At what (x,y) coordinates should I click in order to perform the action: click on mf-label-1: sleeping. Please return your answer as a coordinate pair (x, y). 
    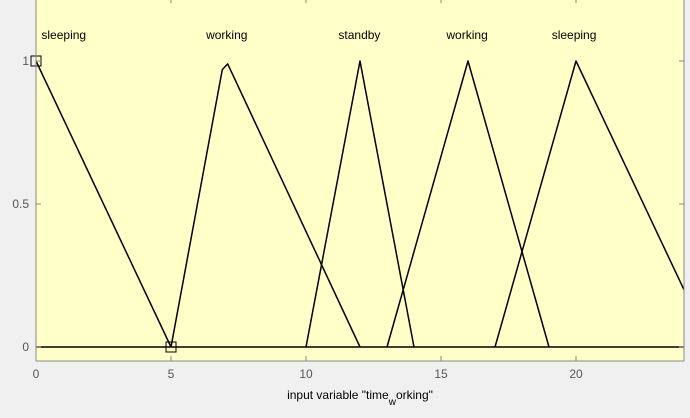
    Looking at the image, I should click on (63, 35).